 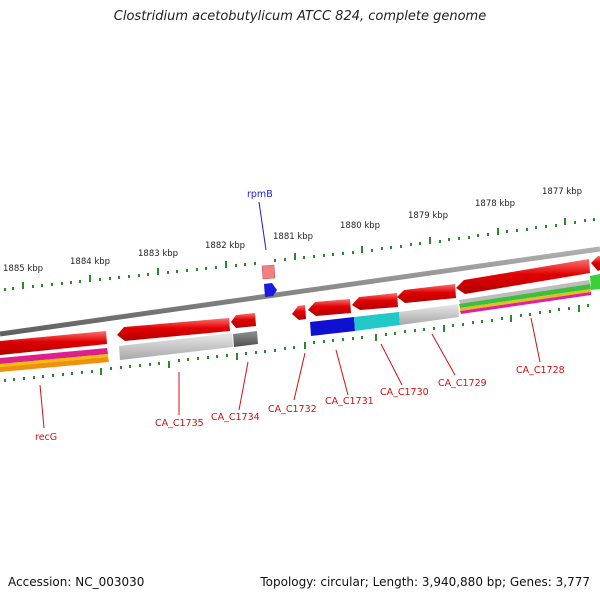 I want to click on scale-label: 1881 kbp, so click(x=293, y=237).